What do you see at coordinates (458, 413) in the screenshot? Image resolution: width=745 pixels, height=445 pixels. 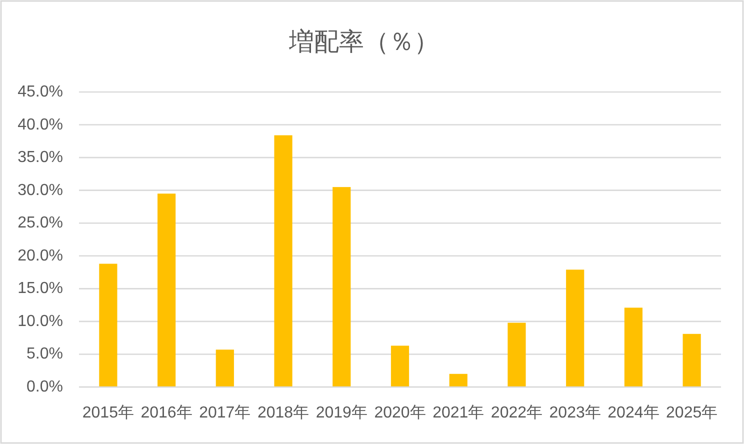 I see `x-tick-label: 2021年` at bounding box center [458, 413].